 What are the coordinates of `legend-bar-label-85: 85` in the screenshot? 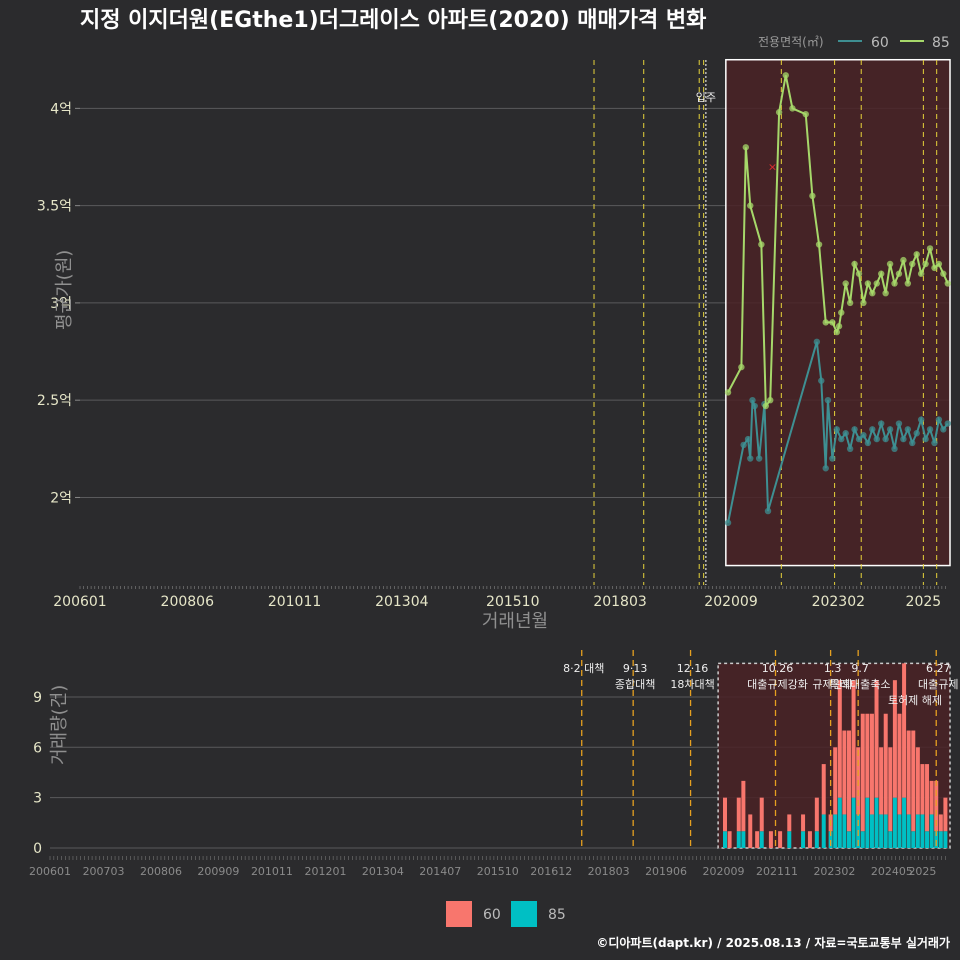 It's located at (557, 915).